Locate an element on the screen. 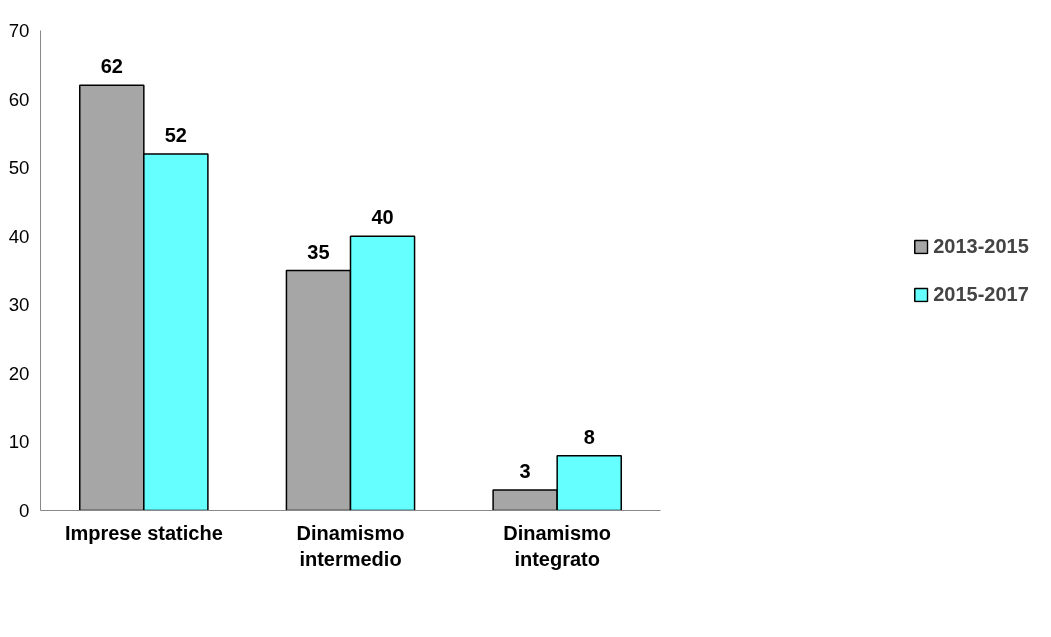 Image resolution: width=1051 pixels, height=637 pixels. y-tick-label: 50 is located at coordinates (19, 168).